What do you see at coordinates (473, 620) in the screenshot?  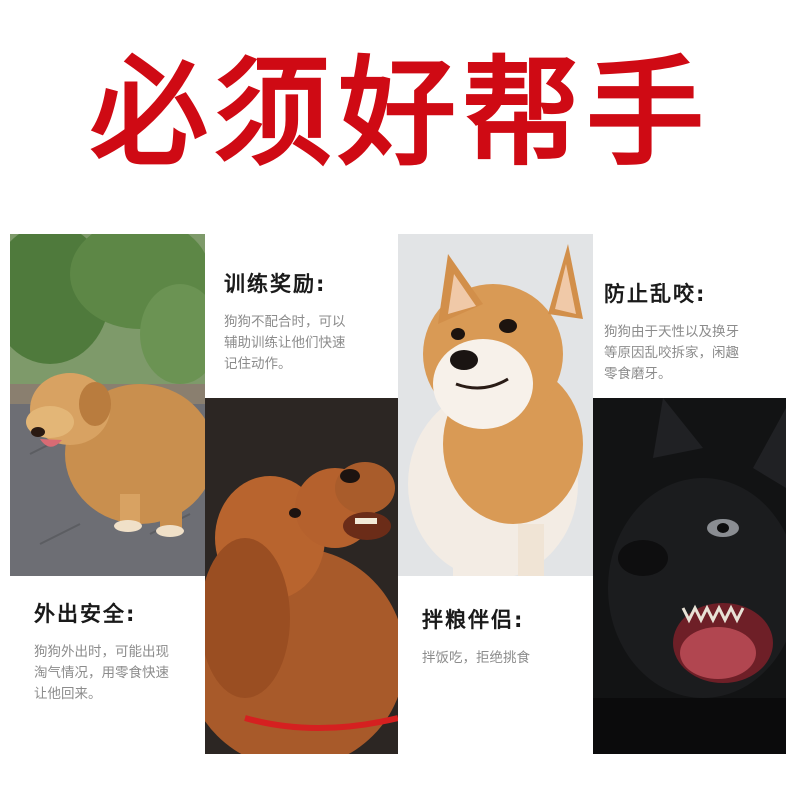 I see `feature-heading: 拌粮伴侣:` at bounding box center [473, 620].